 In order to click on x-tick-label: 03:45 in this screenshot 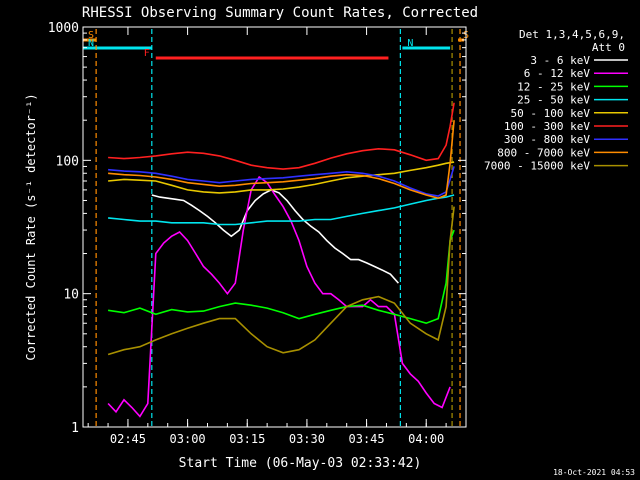, I will do `click(367, 439)`.